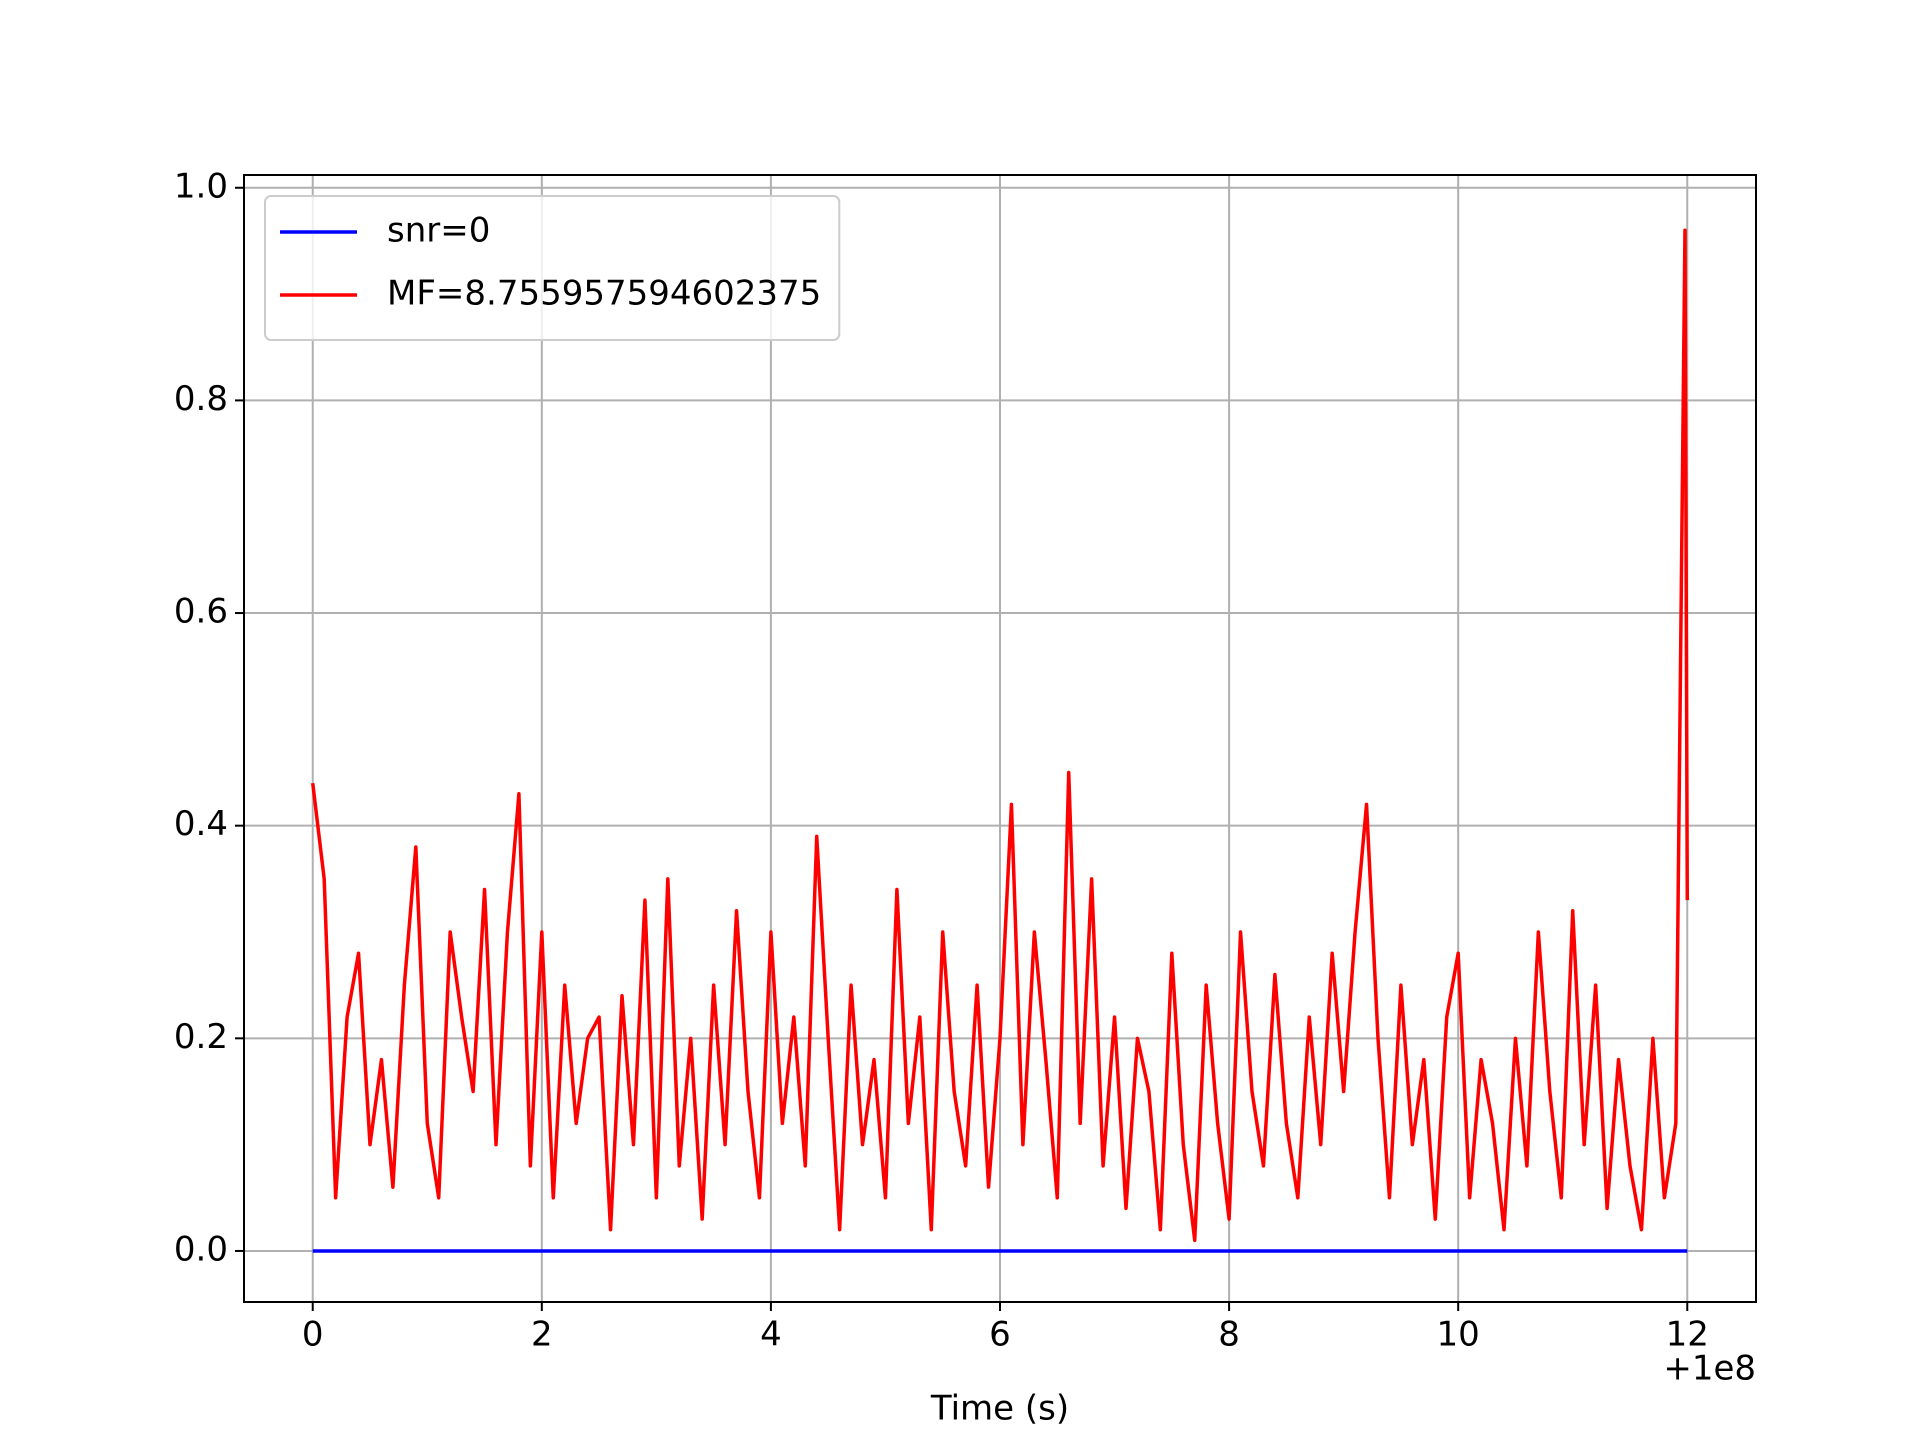 This screenshot has width=1920, height=1440. Describe the element at coordinates (1709, 1369) in the screenshot. I see `x-offset-label: +1e8` at that location.